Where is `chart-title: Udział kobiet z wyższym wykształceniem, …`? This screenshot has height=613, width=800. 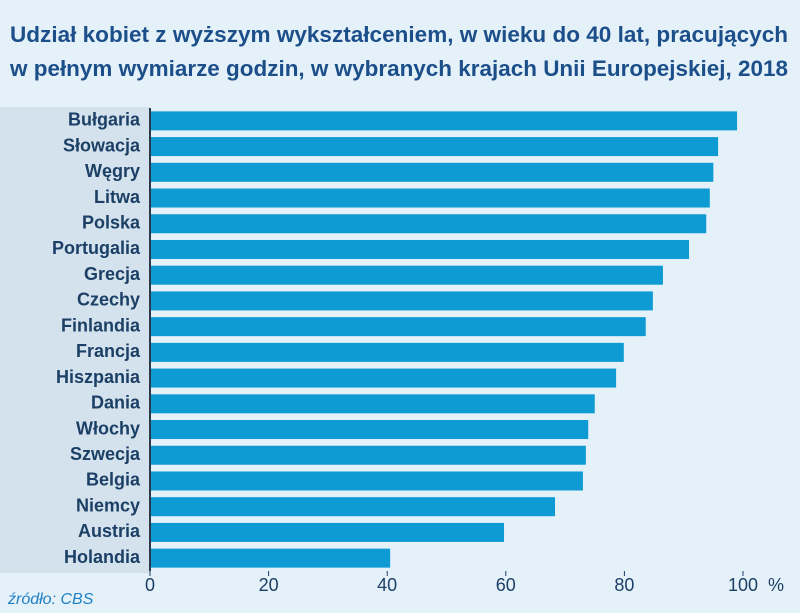
chart-title: Udział kobiet z wyższym wykształceniem, … is located at coordinates (399, 34).